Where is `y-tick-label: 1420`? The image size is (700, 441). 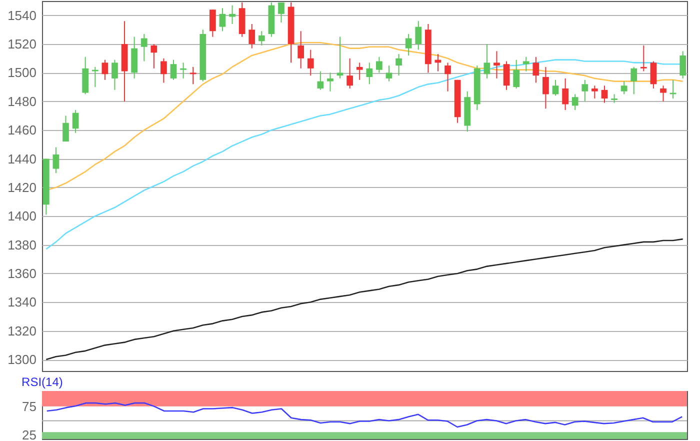 y-tick-label: 1420 is located at coordinates (22, 187).